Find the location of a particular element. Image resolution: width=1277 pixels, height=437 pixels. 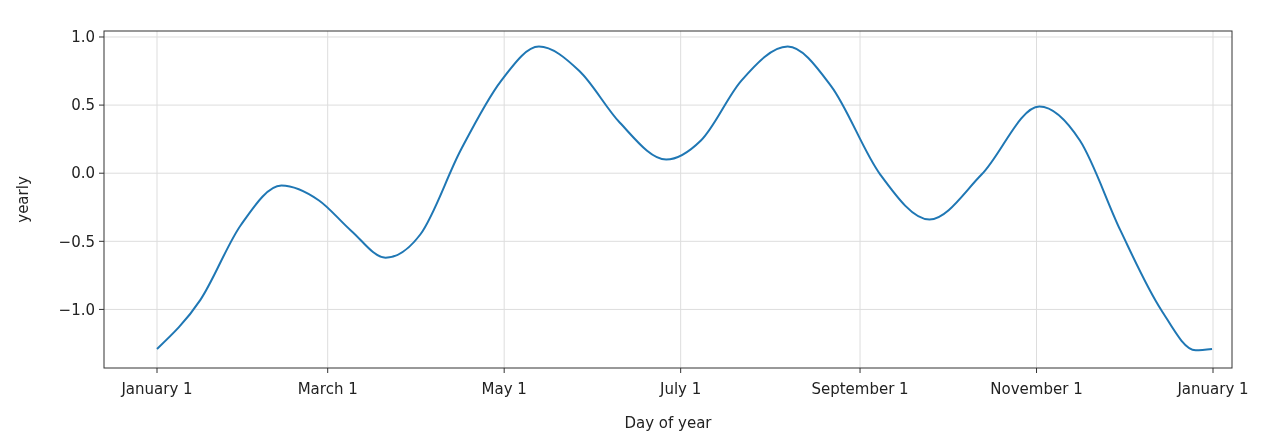

y-tick-label: 0.5 is located at coordinates (83, 105).